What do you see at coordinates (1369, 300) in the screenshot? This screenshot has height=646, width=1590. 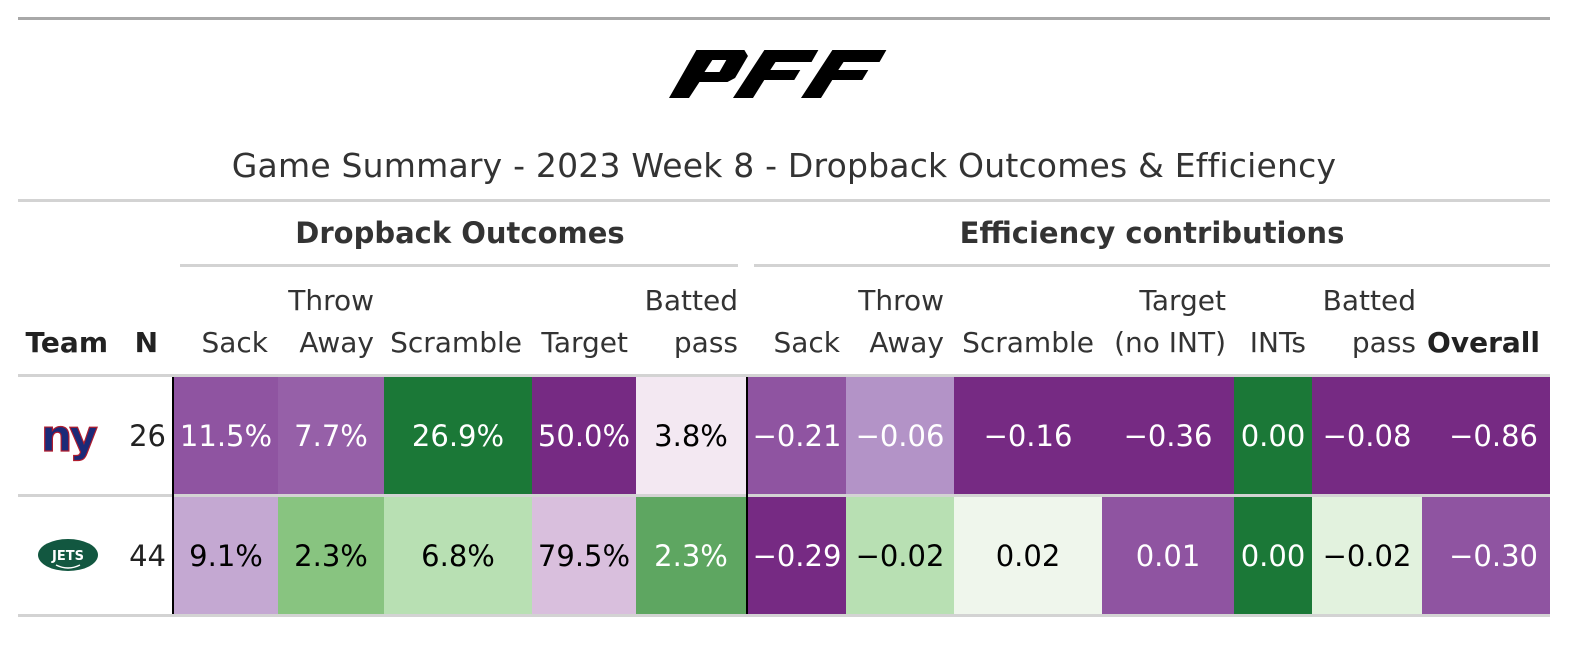 I see `col-header-eff-batted-line1: Batted` at bounding box center [1369, 300].